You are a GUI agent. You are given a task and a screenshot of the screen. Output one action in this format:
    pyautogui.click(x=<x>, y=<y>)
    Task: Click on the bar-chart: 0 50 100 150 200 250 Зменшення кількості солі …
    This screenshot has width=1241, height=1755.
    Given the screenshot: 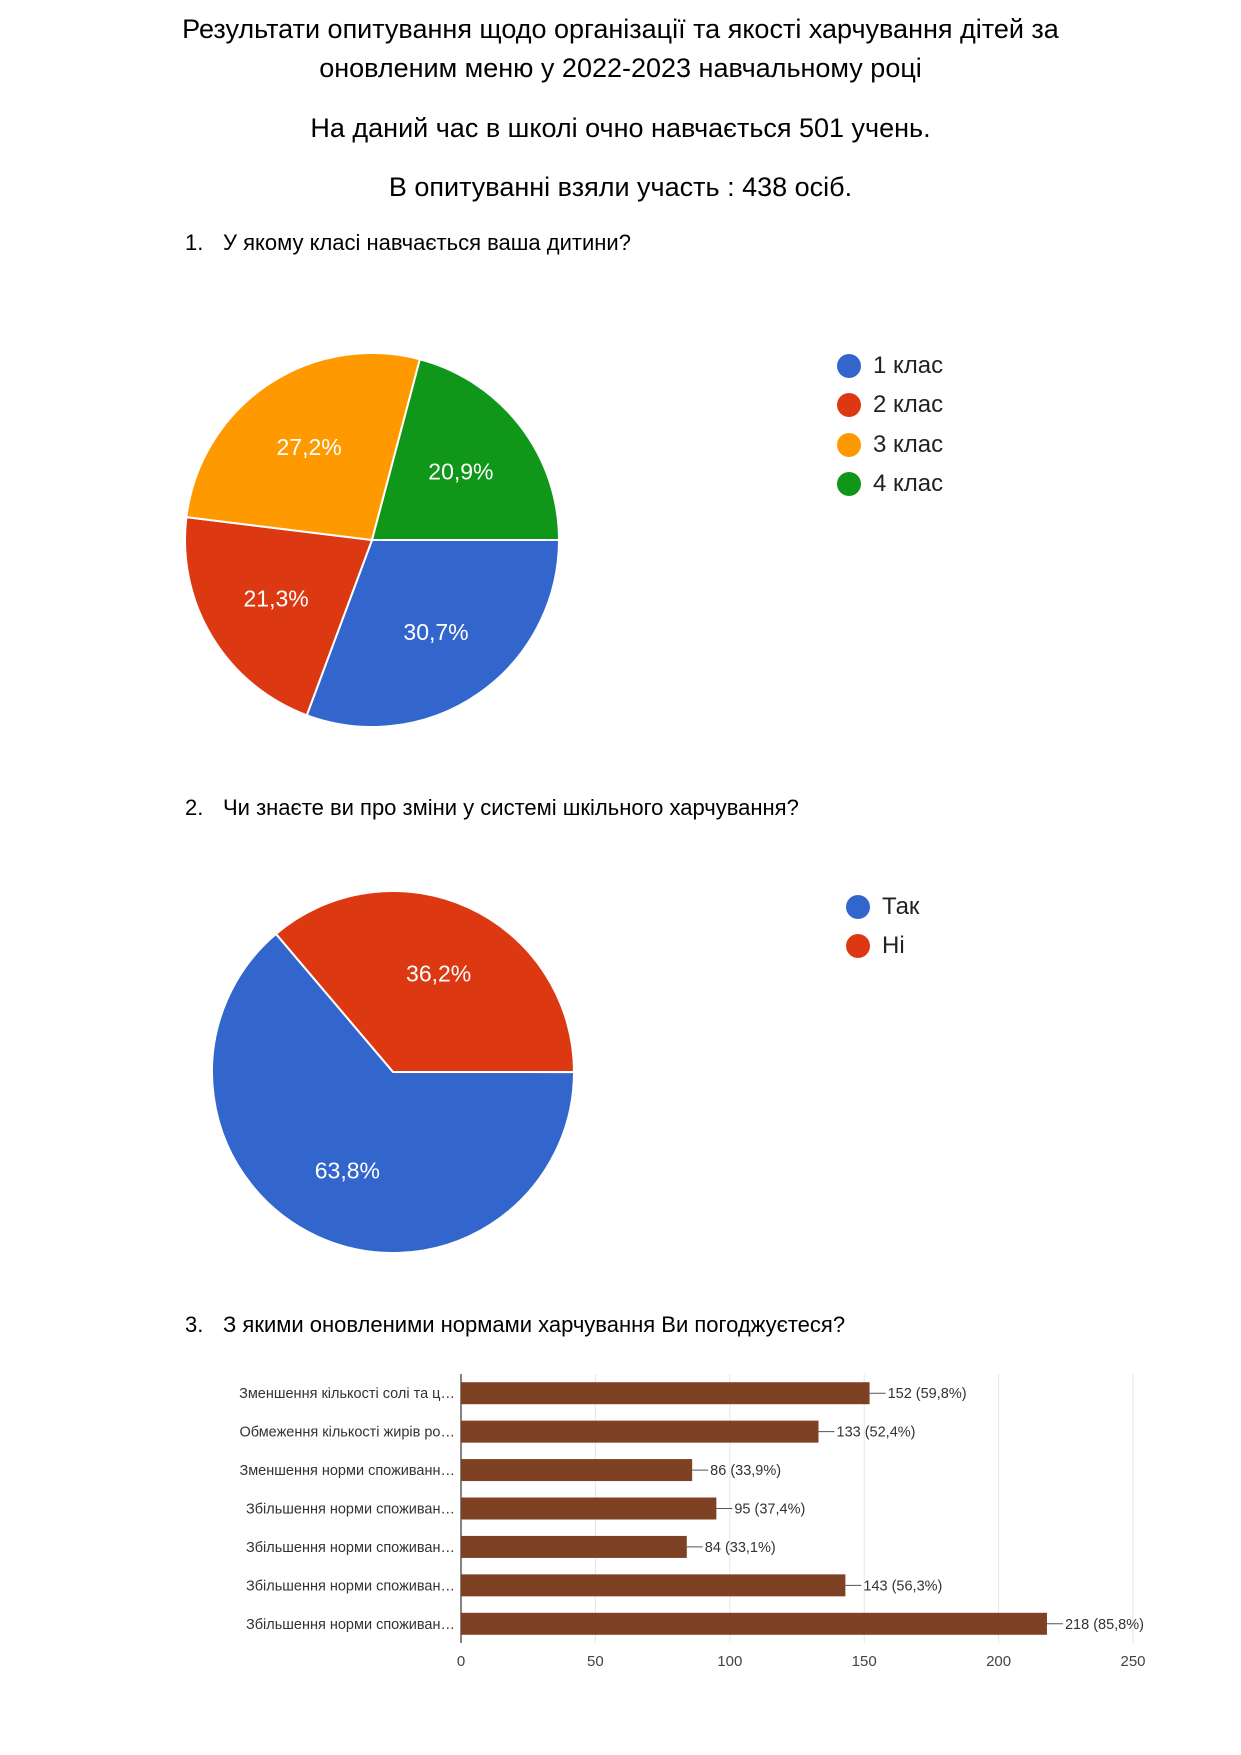 What is the action you would take?
    pyautogui.click(x=692, y=1522)
    